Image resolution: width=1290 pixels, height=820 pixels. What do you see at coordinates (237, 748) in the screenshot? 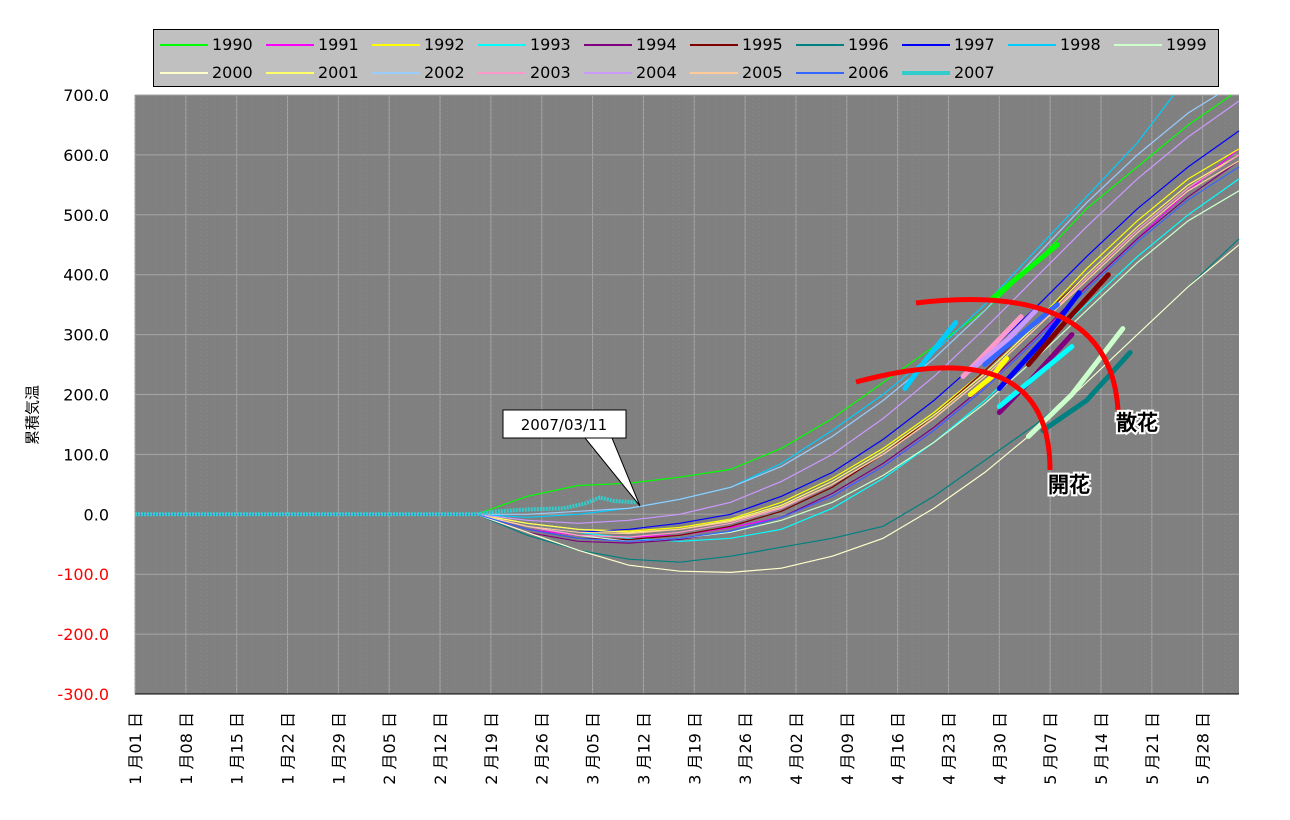
I see `x-tick-label: 1 月15 日` at bounding box center [237, 748].